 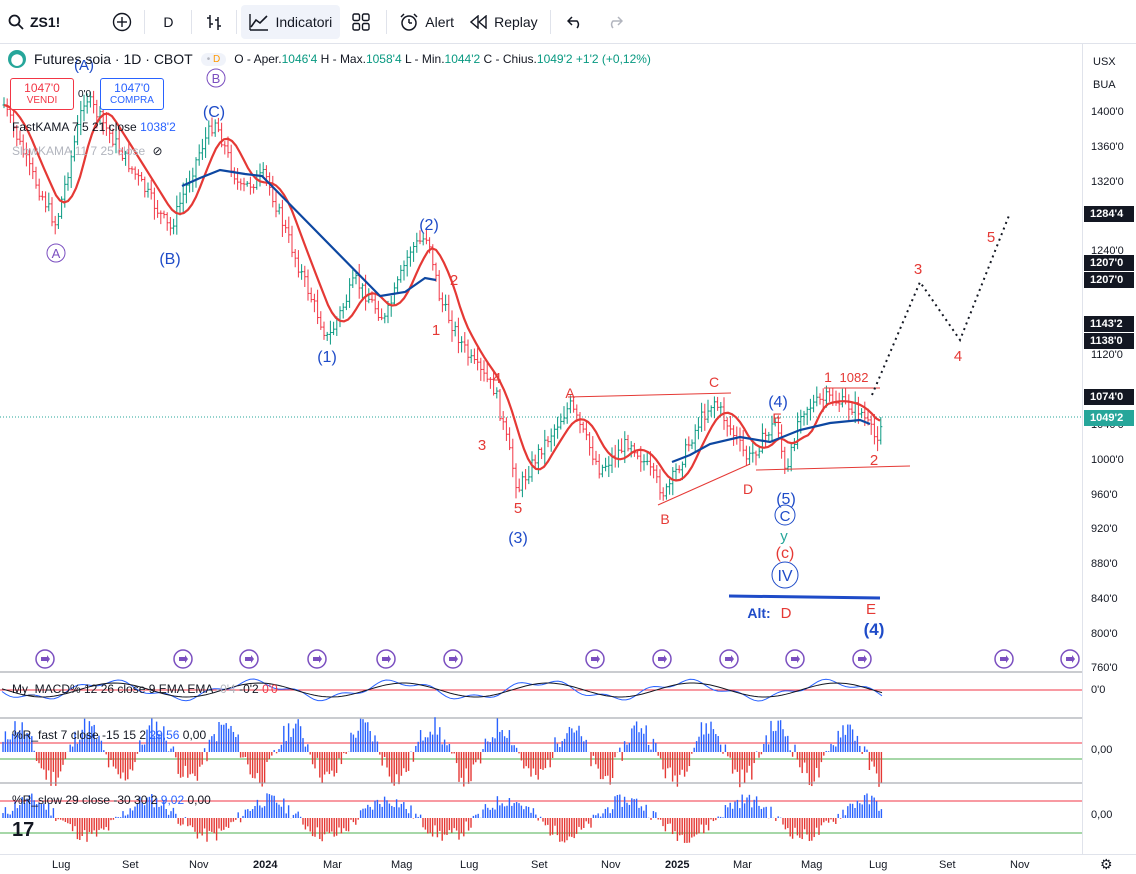 What do you see at coordinates (504, 22) in the screenshot?
I see `replay-button: Replay` at bounding box center [504, 22].